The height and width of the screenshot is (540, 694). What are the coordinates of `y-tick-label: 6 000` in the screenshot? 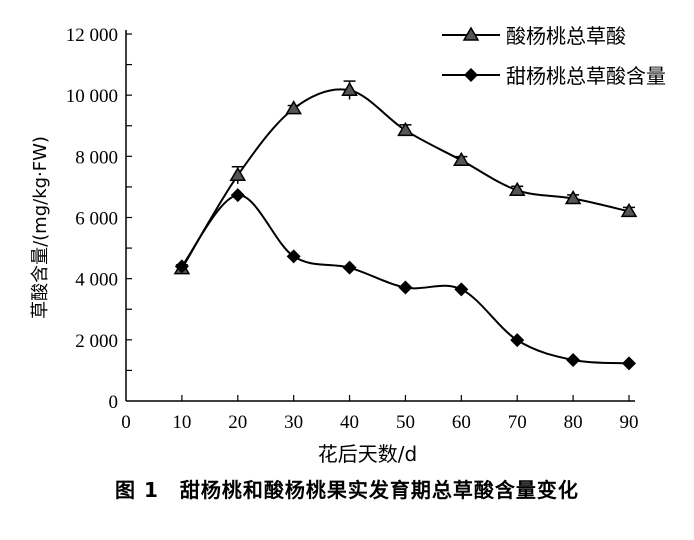 It's located at (96, 219).